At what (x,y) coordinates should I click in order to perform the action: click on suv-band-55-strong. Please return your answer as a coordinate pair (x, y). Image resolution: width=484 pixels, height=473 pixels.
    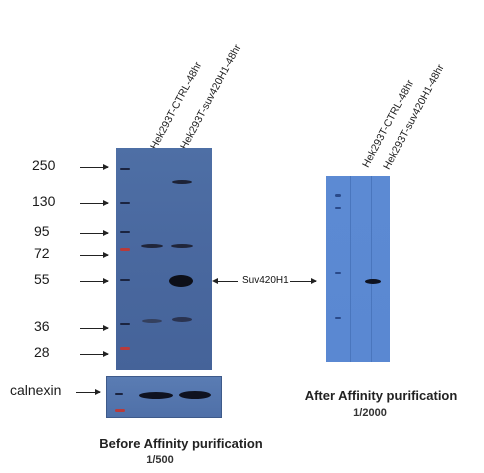
    Looking at the image, I should click on (181, 281).